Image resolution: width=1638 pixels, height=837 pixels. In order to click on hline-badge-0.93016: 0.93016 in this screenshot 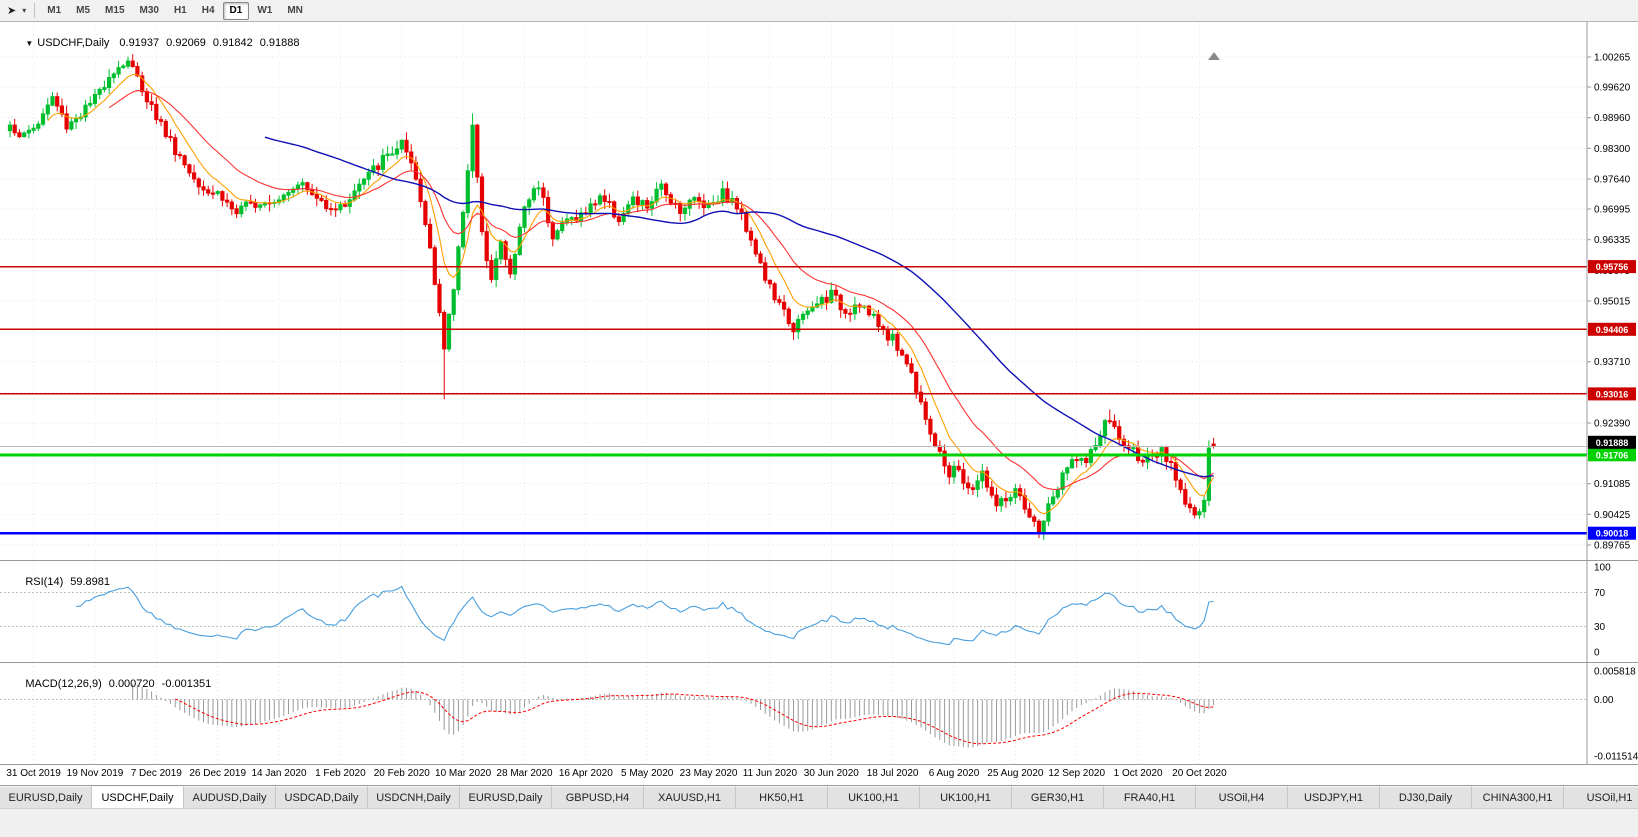, I will do `click(1612, 394)`.